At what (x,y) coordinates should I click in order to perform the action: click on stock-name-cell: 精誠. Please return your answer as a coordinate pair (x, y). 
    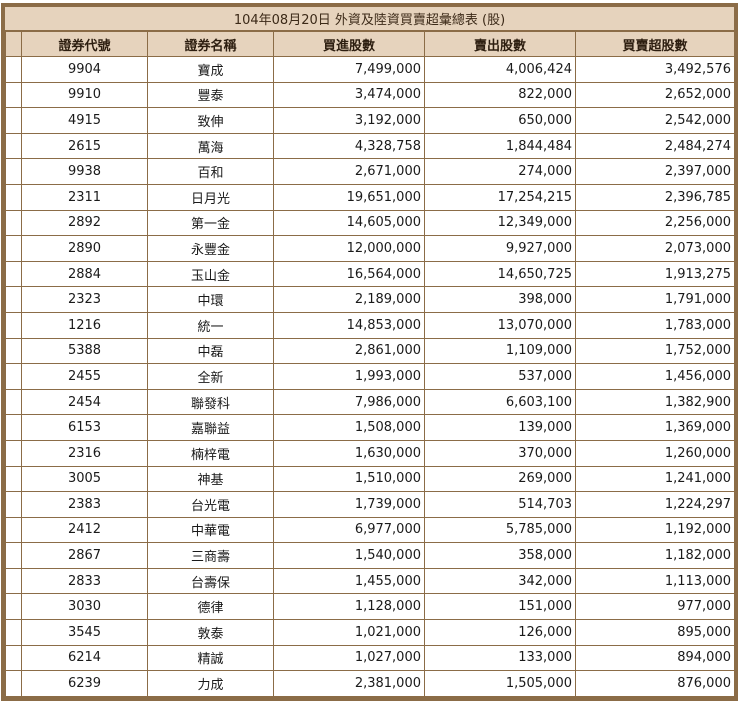
    Looking at the image, I should click on (210, 658).